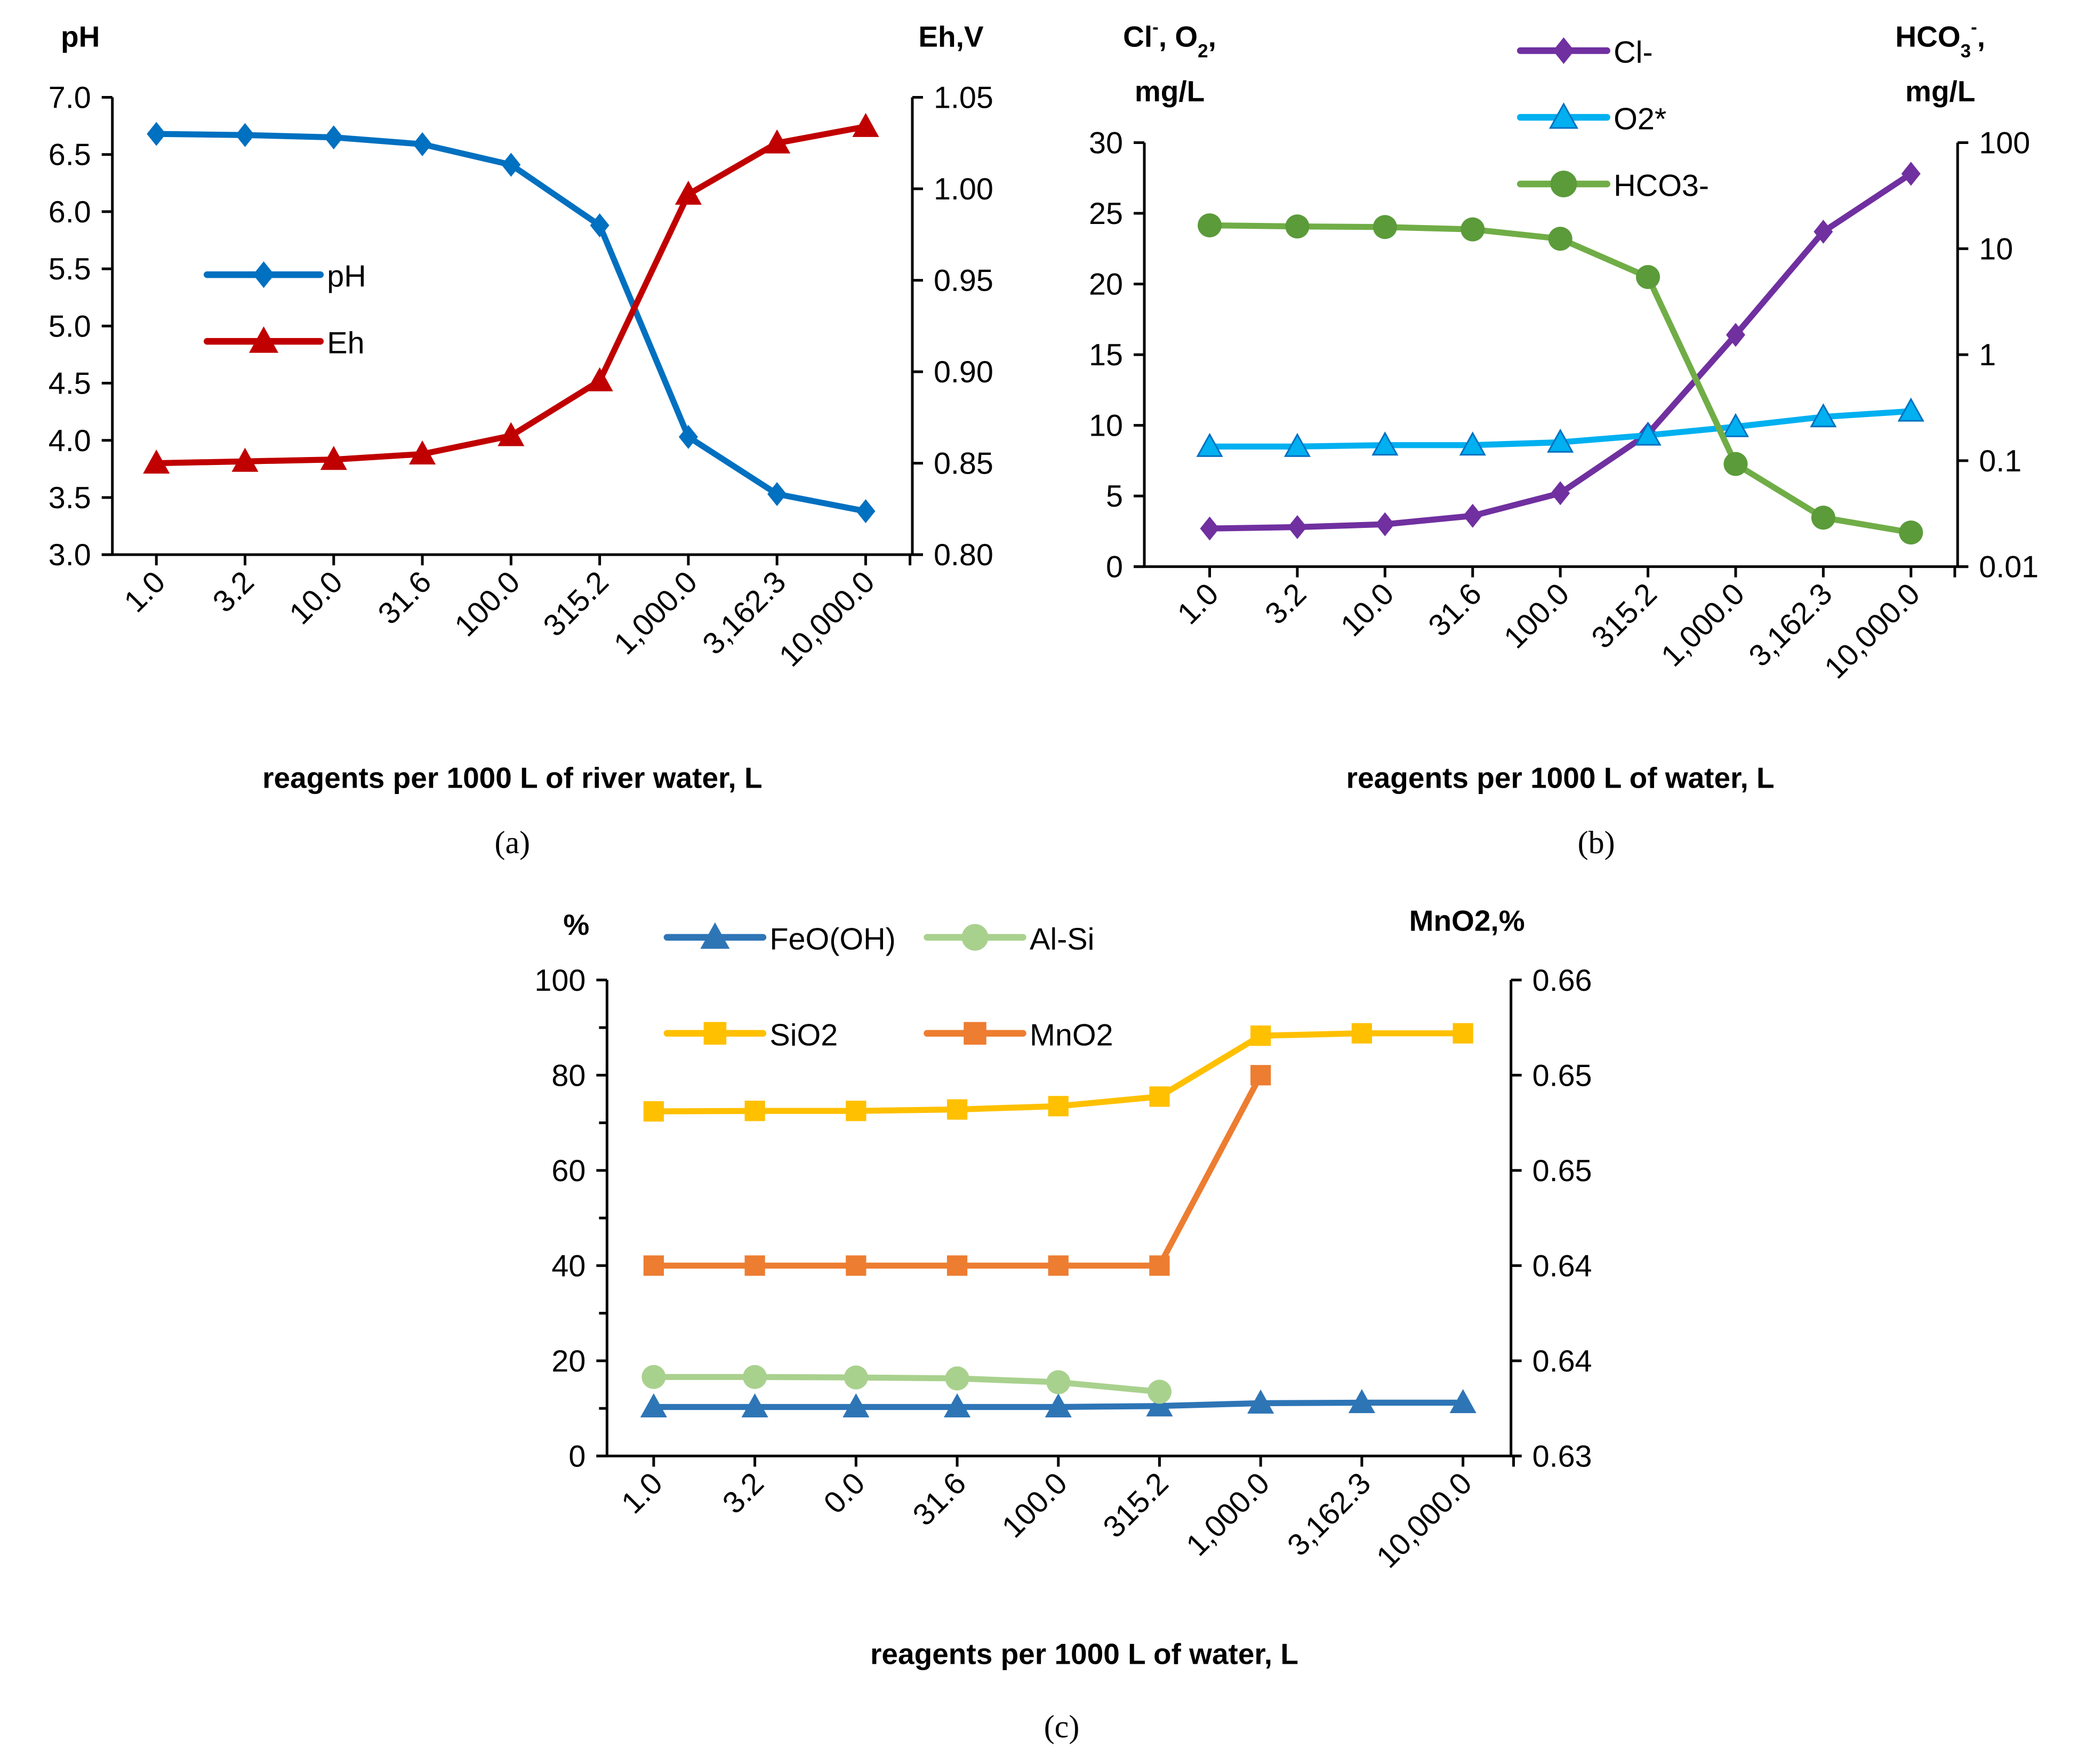 The width and height of the screenshot is (2086, 1764). What do you see at coordinates (1591, 119) in the screenshot?
I see `legend-item: O2*` at bounding box center [1591, 119].